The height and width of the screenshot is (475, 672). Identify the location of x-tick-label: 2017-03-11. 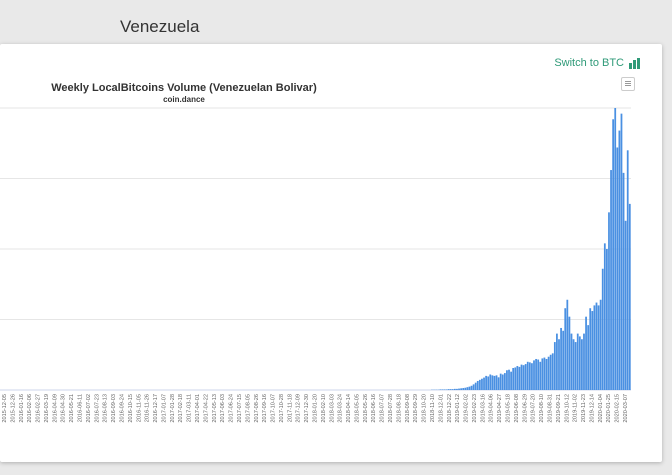
(190, 408).